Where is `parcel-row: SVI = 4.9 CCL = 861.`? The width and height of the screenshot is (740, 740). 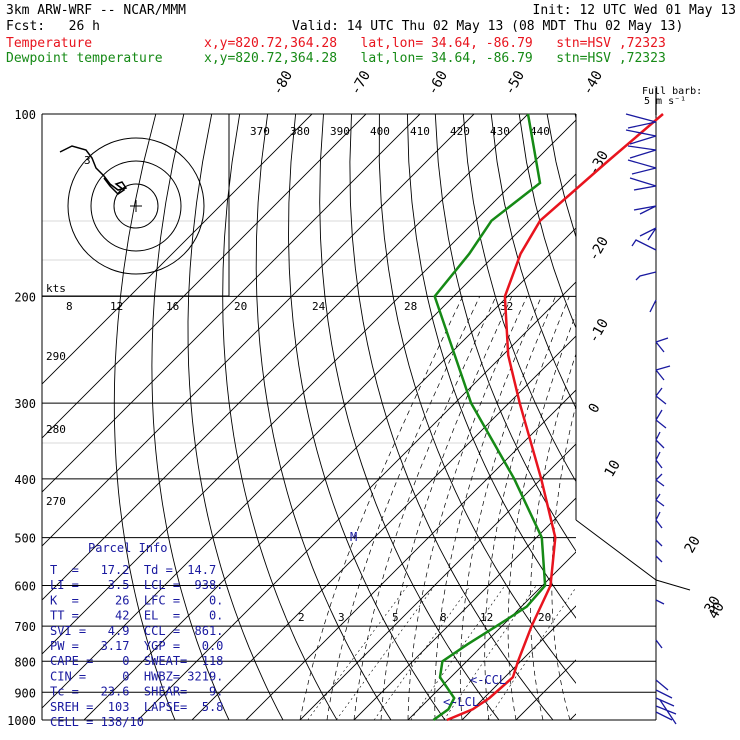 parcel-row: SVI = 4.9 CCL = 861. is located at coordinates (136, 631).